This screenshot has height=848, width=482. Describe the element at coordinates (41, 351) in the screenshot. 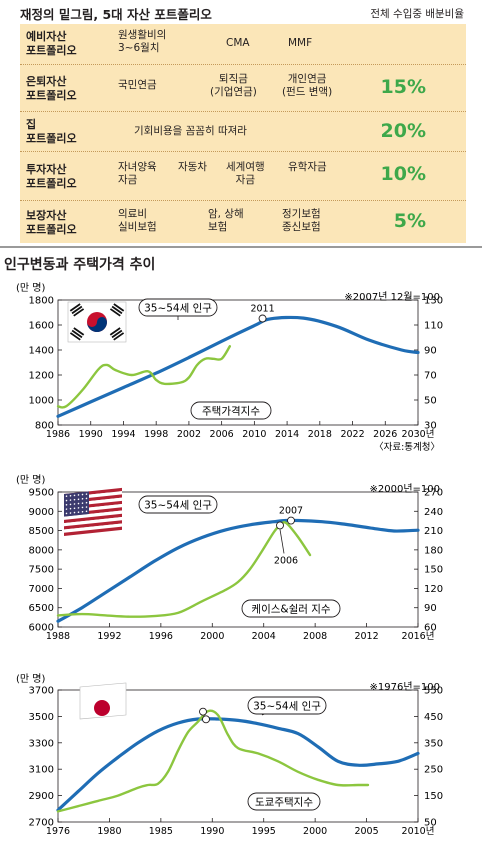

I see `y-left-tick-label: 1400` at that location.